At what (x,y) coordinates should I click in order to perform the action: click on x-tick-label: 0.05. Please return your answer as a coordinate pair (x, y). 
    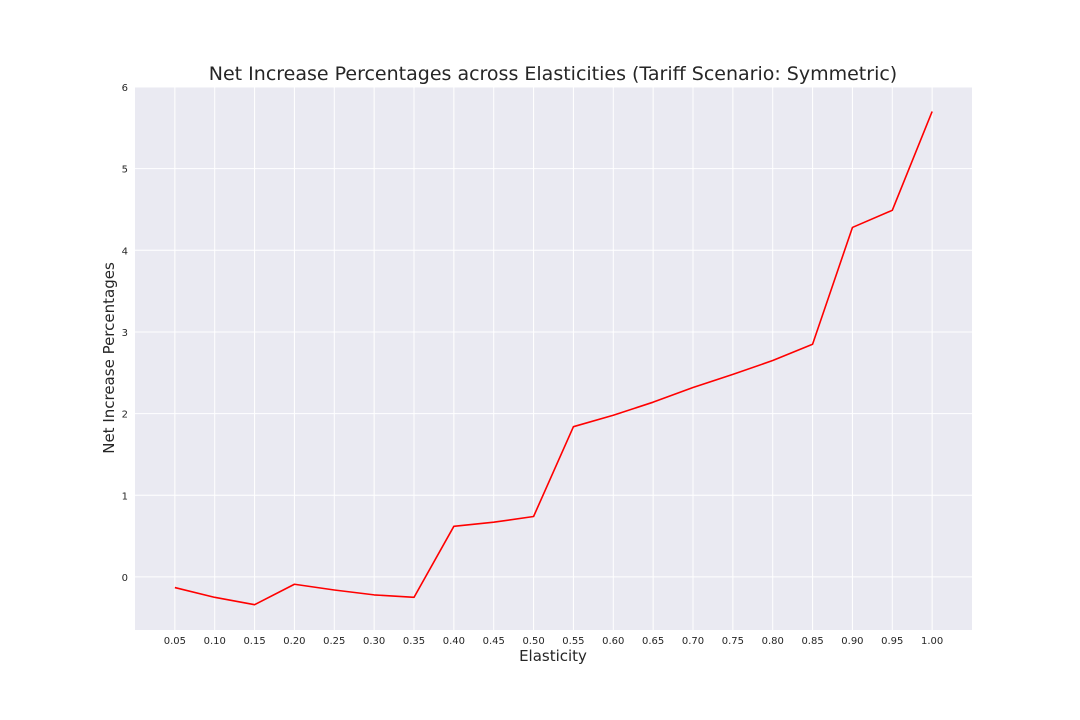
    Looking at the image, I should click on (175, 641).